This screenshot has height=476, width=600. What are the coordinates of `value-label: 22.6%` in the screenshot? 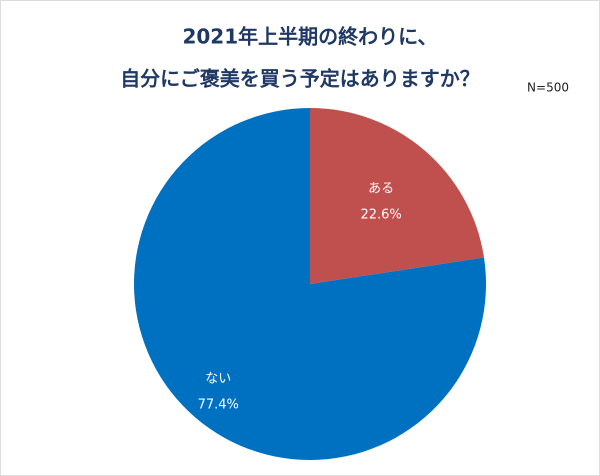 It's located at (380, 215).